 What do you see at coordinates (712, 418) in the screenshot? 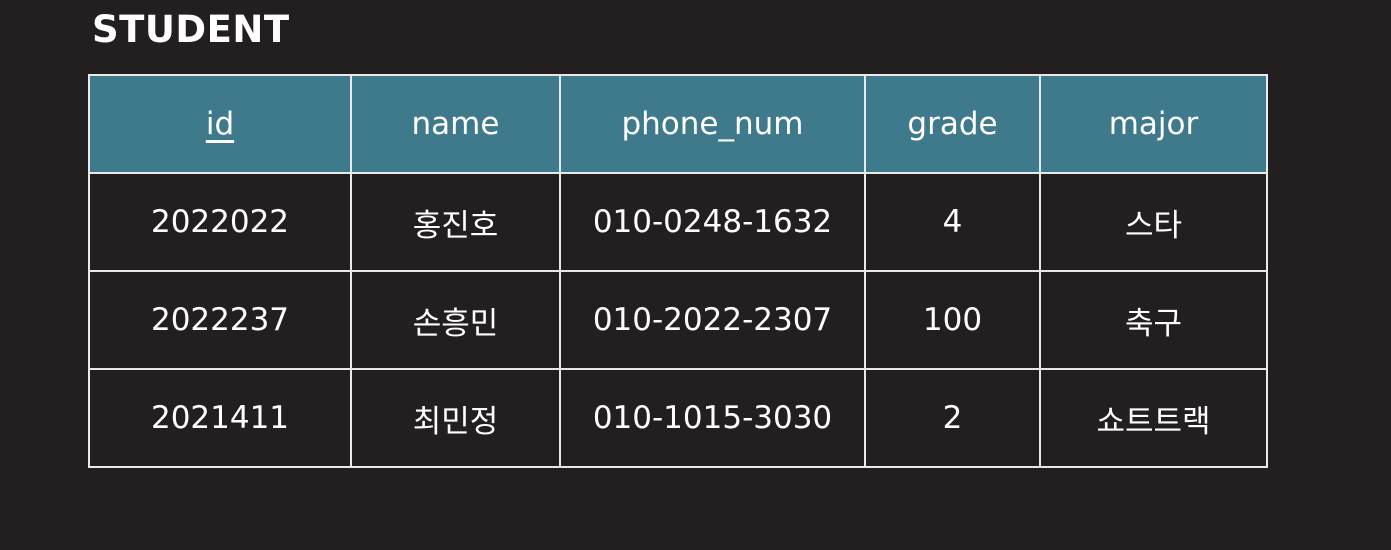
I see `cell-phone-num: 010-1015-3030` at bounding box center [712, 418].